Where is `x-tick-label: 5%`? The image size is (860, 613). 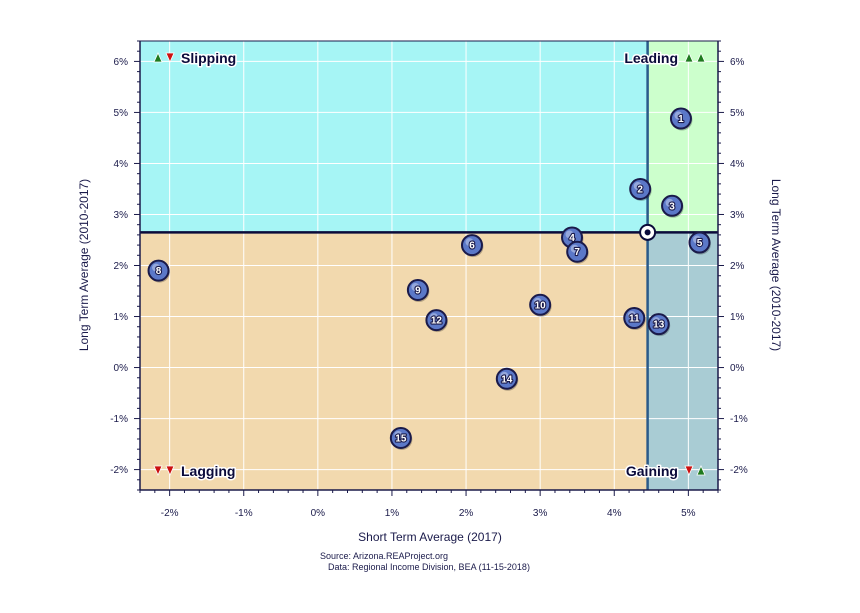 x-tick-label: 5% is located at coordinates (688, 513).